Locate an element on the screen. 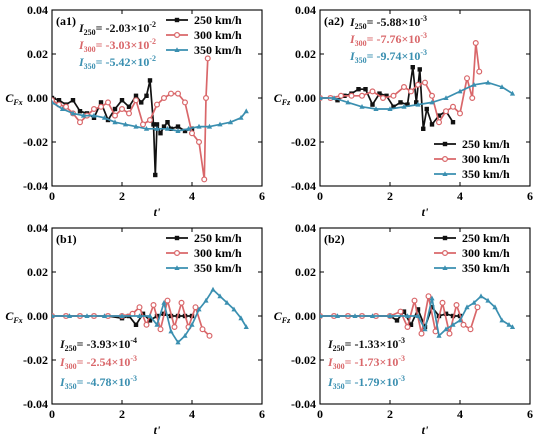  impulse-annotation: I300= -1.73×10-3 is located at coordinates (366, 362).